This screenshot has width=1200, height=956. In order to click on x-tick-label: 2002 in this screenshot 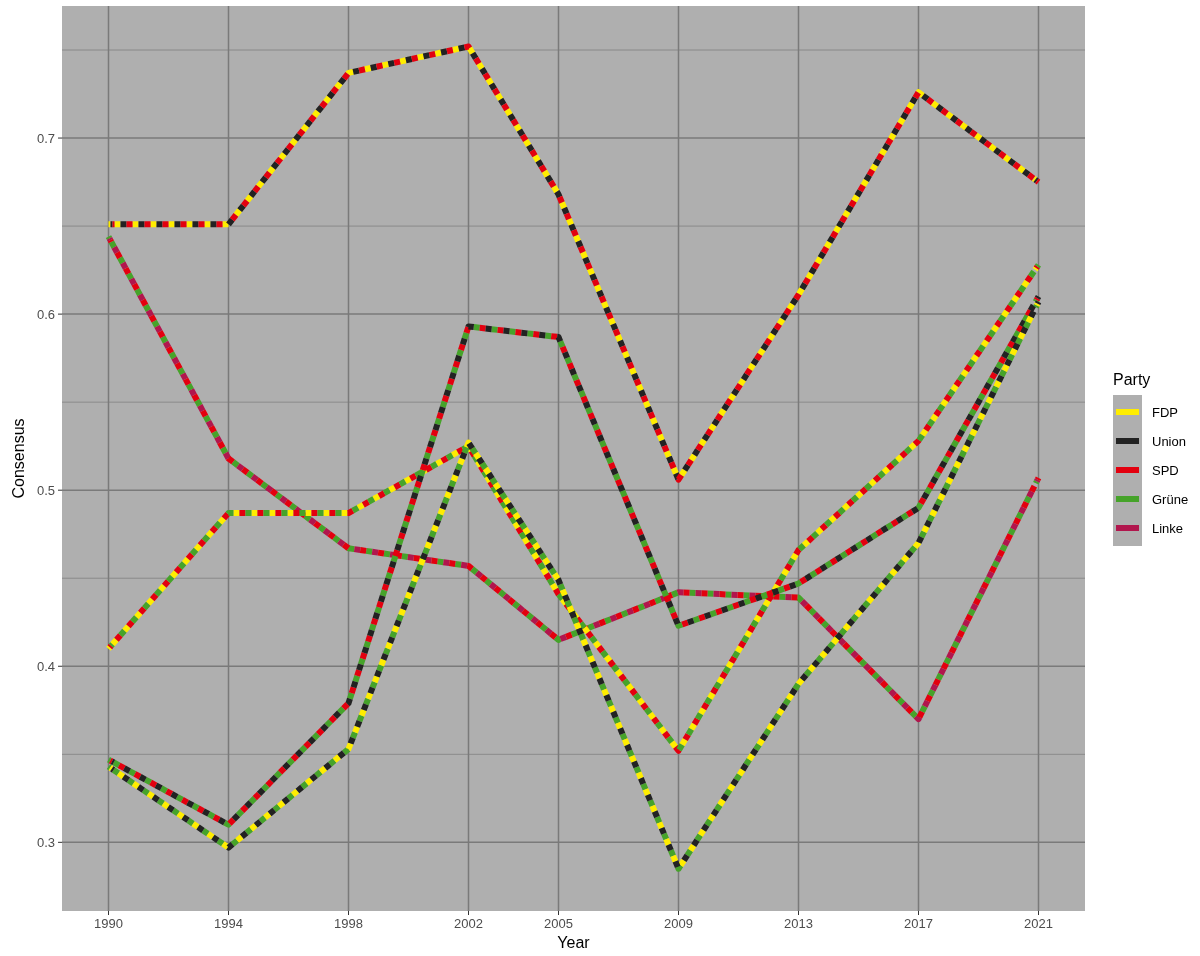, I will do `click(468, 923)`.